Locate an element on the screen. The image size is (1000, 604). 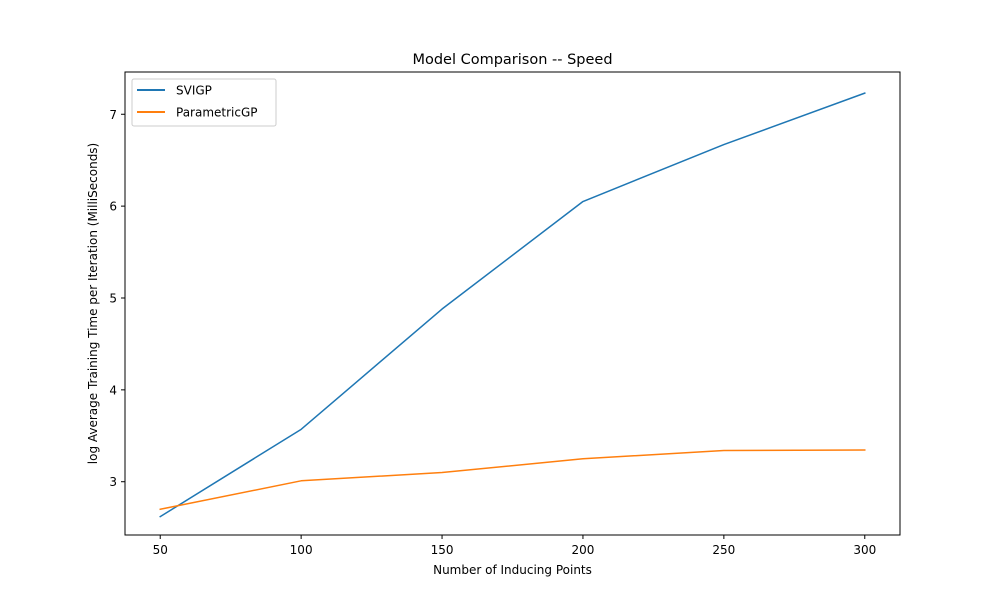
x-axis-ticks: 50 100 150 200 250 300 is located at coordinates (514, 546).